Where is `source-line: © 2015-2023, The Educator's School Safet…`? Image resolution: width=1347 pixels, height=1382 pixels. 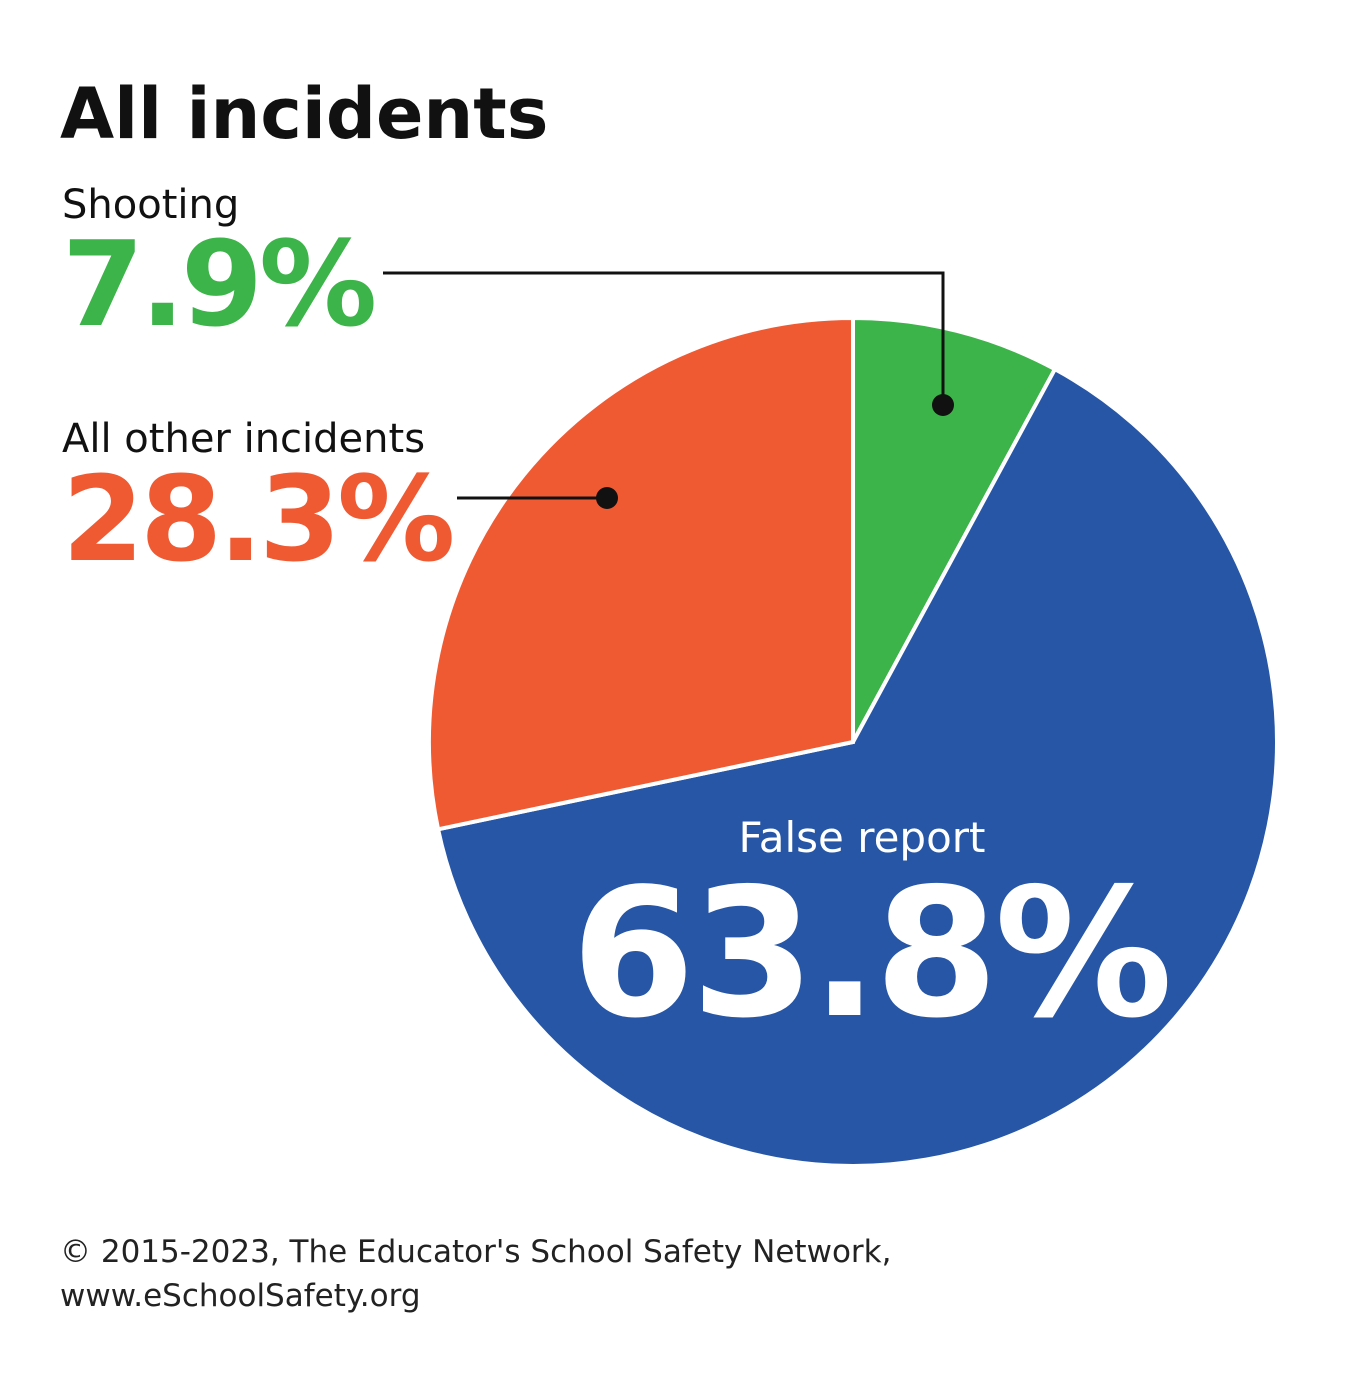
source-line: © 2015-2023, The Educator's School Safet… is located at coordinates (475, 1252).